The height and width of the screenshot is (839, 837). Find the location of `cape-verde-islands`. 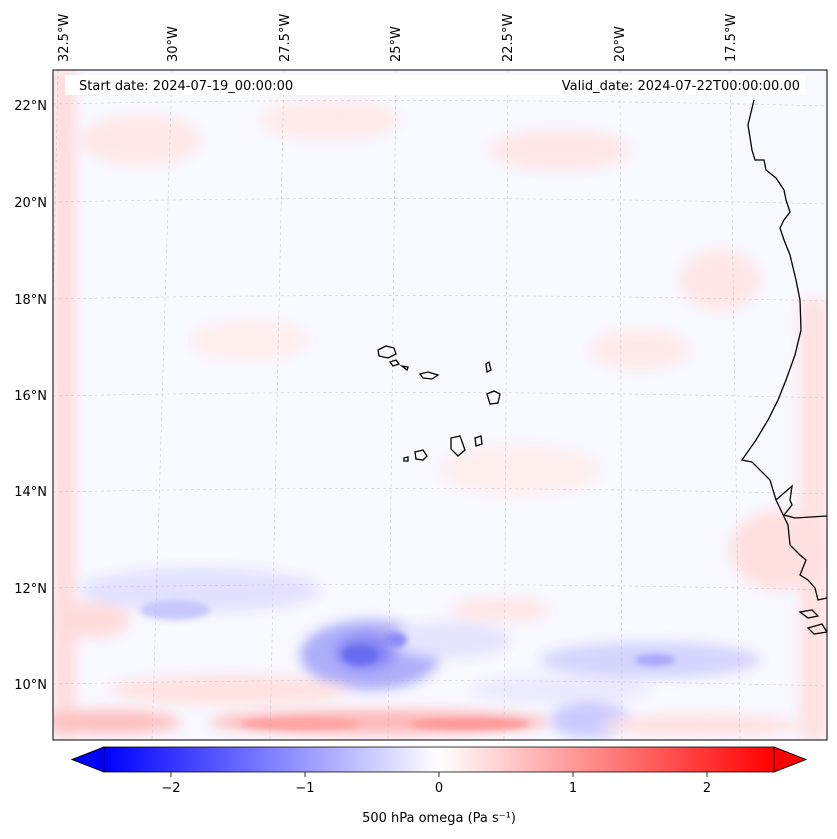

cape-verde-islands is located at coordinates (439, 403).